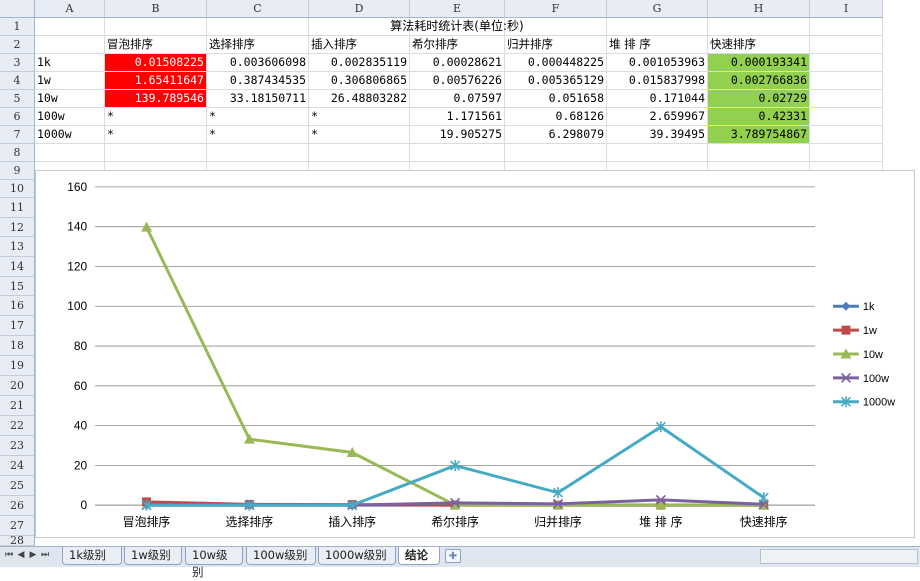 This screenshot has width=920, height=581. What do you see at coordinates (657, 63) in the screenshot?
I see `value-cell: 0.001053963` at bounding box center [657, 63].